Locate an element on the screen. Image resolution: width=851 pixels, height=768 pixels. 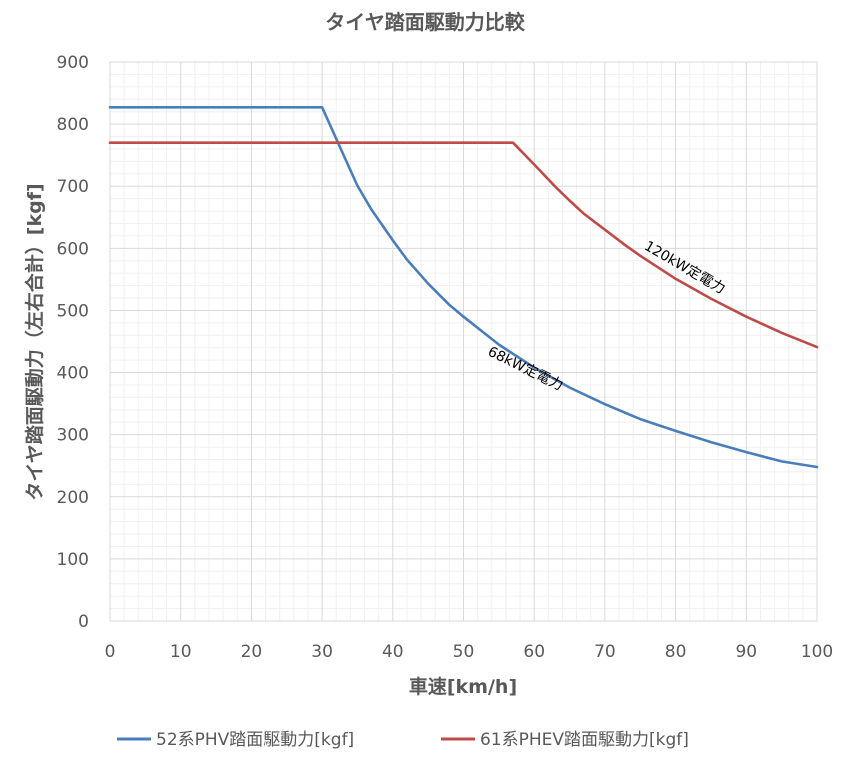
y-tick-label: 400 is located at coordinates (73, 374).